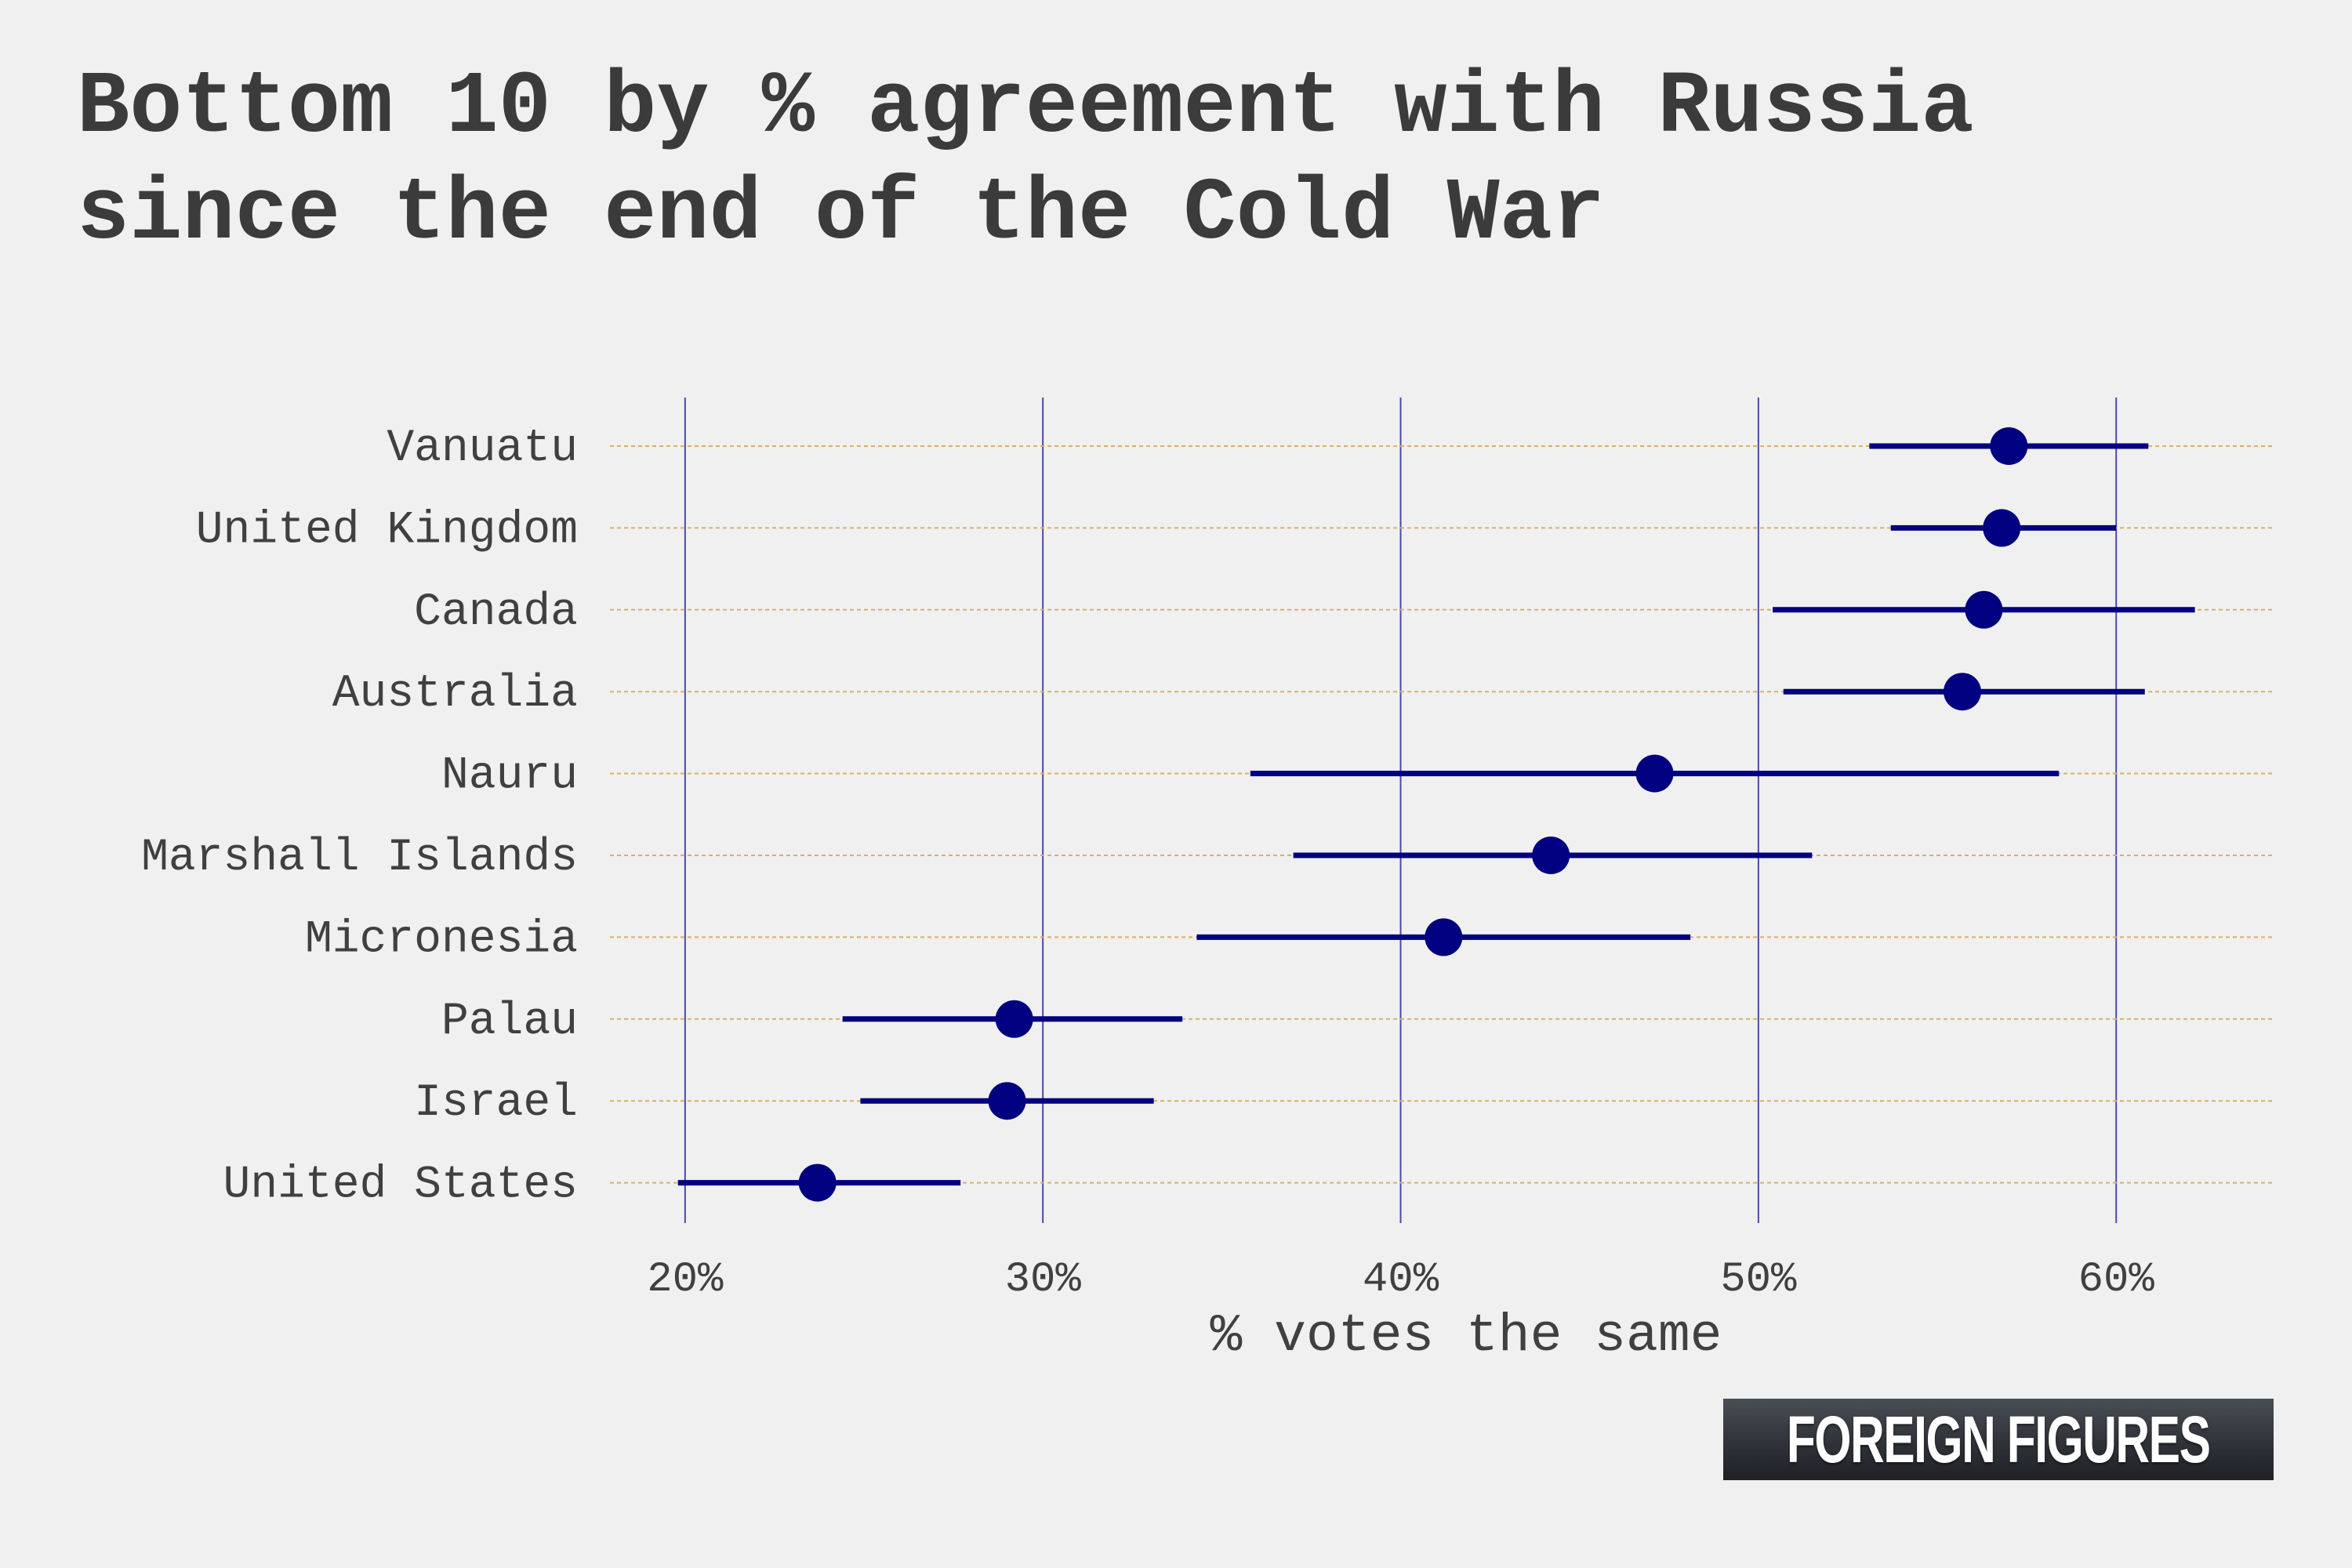 This screenshot has width=2352, height=1568. I want to click on x-tick-label-50: 50%, so click(1758, 1280).